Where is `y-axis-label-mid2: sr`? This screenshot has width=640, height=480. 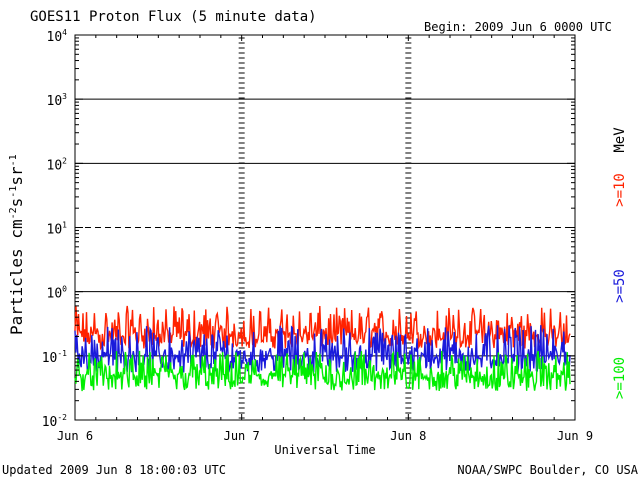
y-axis-label-mid2: sr is located at coordinates (16, 176).